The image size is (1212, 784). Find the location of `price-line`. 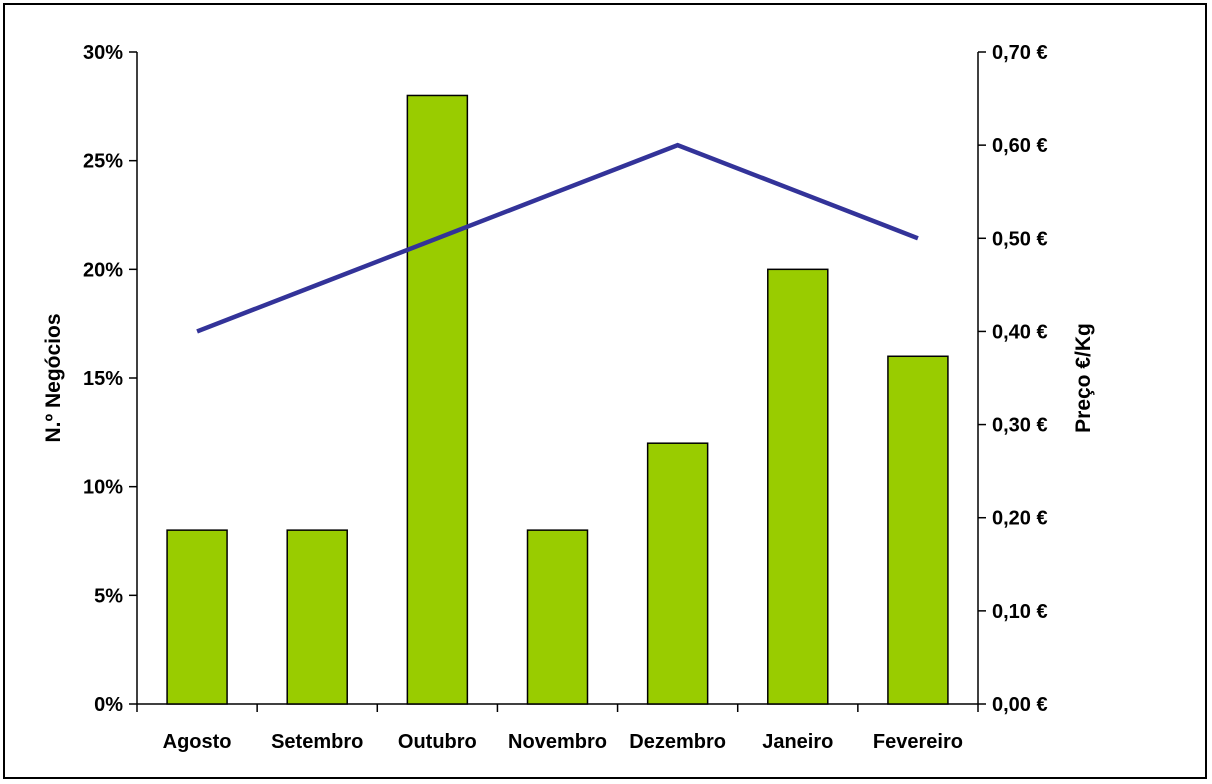

price-line is located at coordinates (557, 238).